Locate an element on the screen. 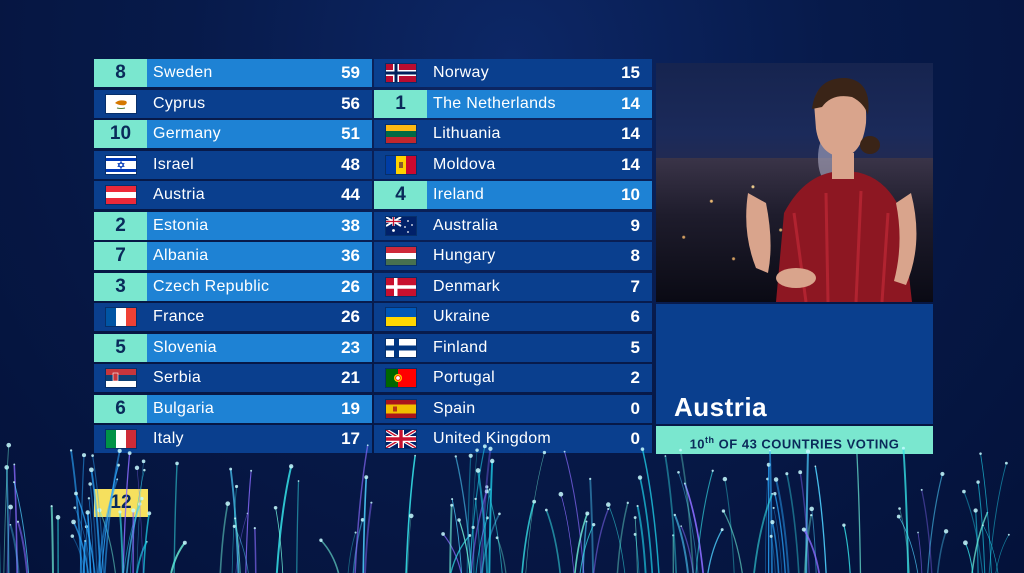 The image size is (1024, 573). country-name: Serbia is located at coordinates (177, 377).